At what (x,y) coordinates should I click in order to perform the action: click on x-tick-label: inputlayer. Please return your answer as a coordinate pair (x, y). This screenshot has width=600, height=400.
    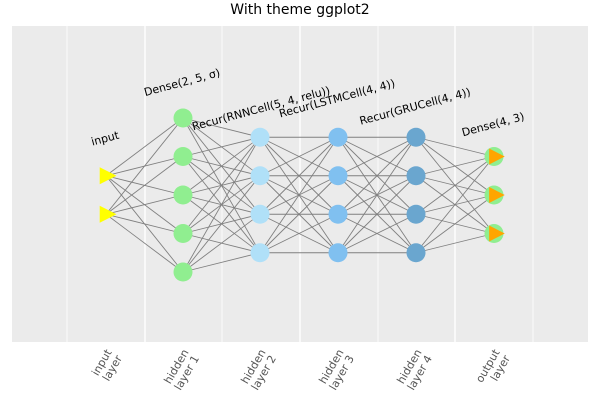
    Looking at the image, I should click on (107, 365).